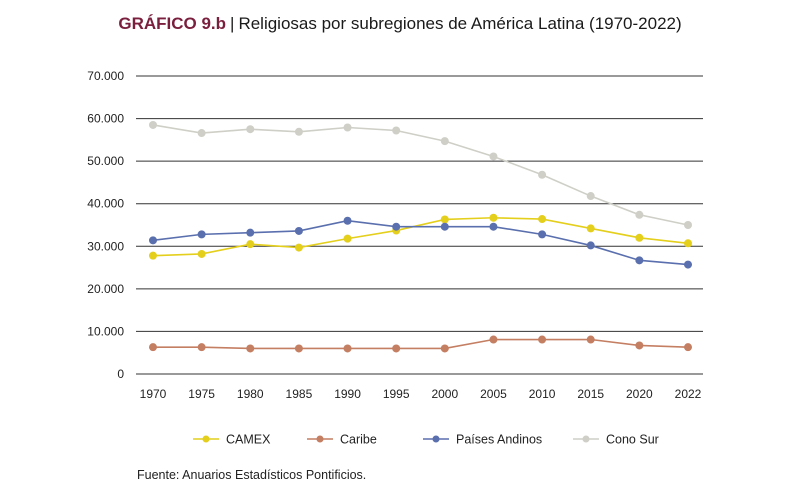 This screenshot has height=501, width=800. Describe the element at coordinates (444, 394) in the screenshot. I see `x-tick-label: 2000` at that location.